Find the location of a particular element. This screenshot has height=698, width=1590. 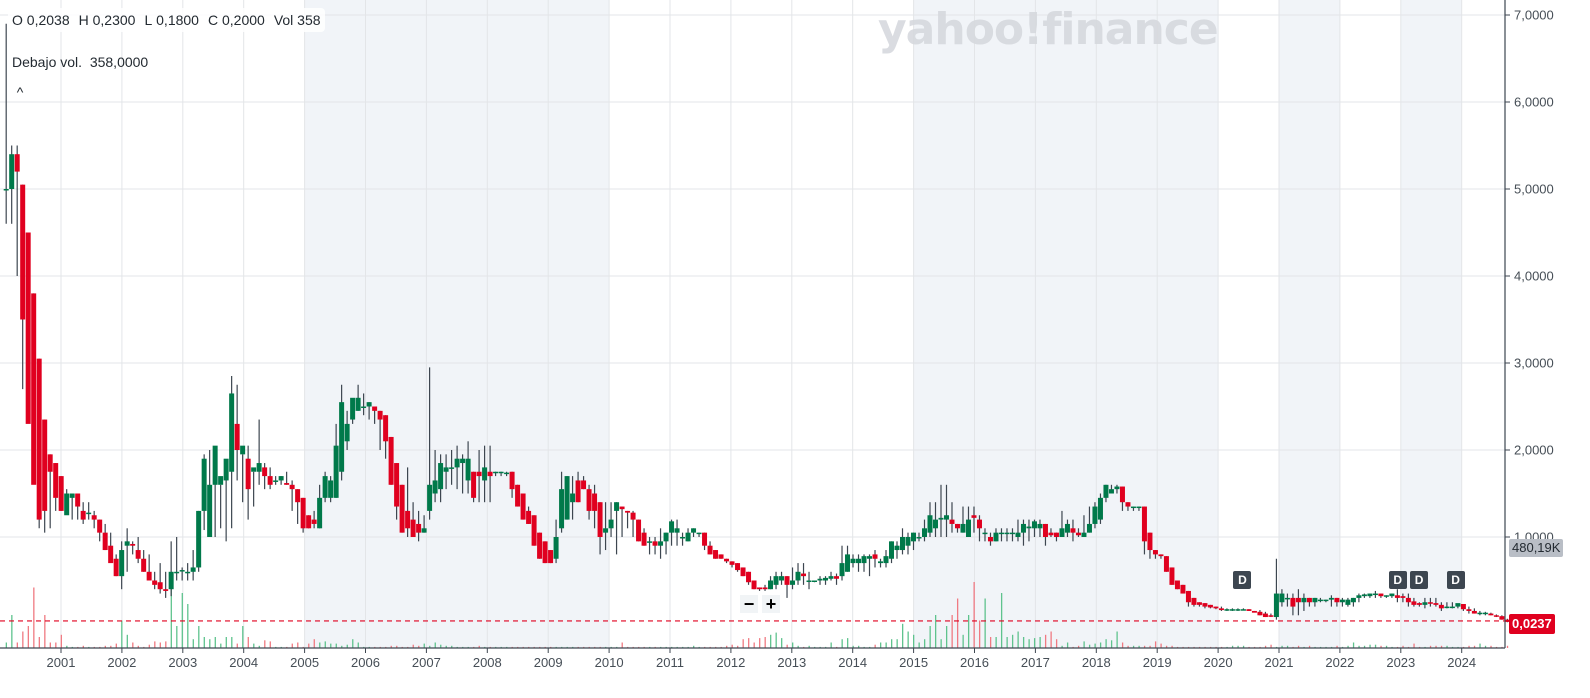

low-value: 0,1800 is located at coordinates (177, 20).